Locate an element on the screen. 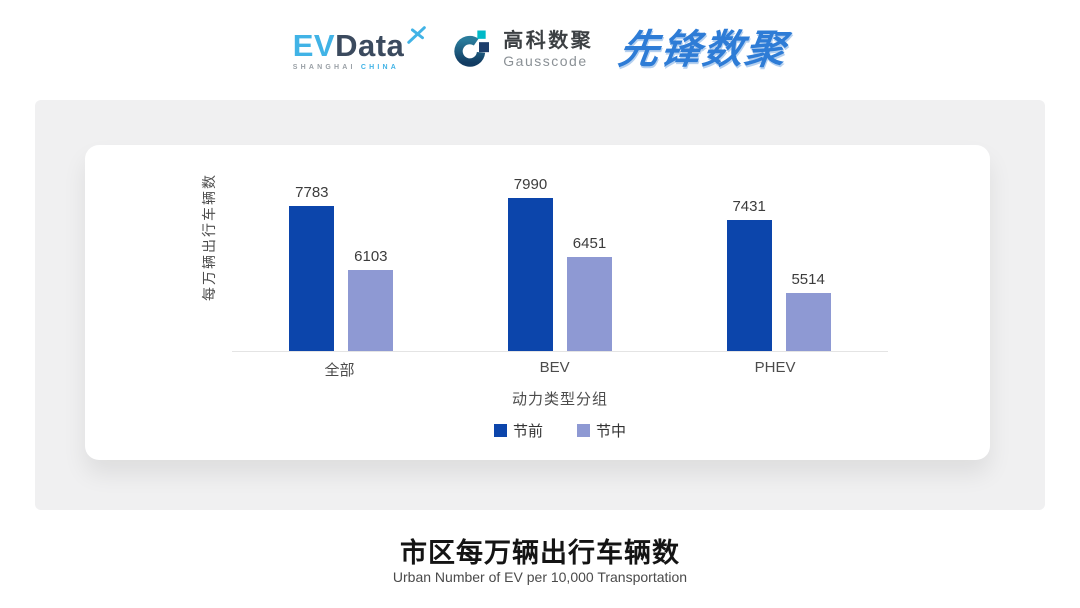 The image size is (1080, 608). legend-item-pre: 节前 is located at coordinates (518, 430).